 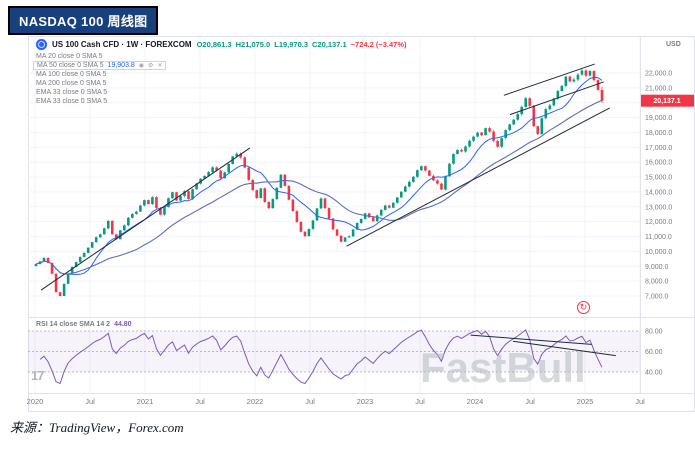 What do you see at coordinates (334, 351) in the screenshot?
I see `rsi-pane-levels` at bounding box center [334, 351].